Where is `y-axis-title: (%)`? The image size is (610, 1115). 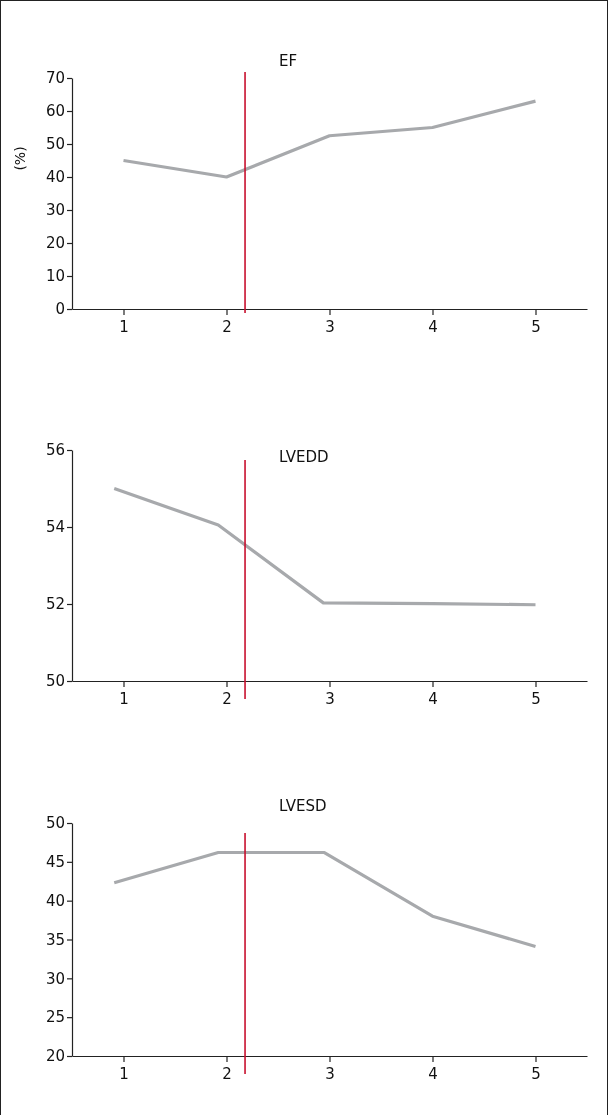 y-axis-title: (%) is located at coordinates (20, 158).